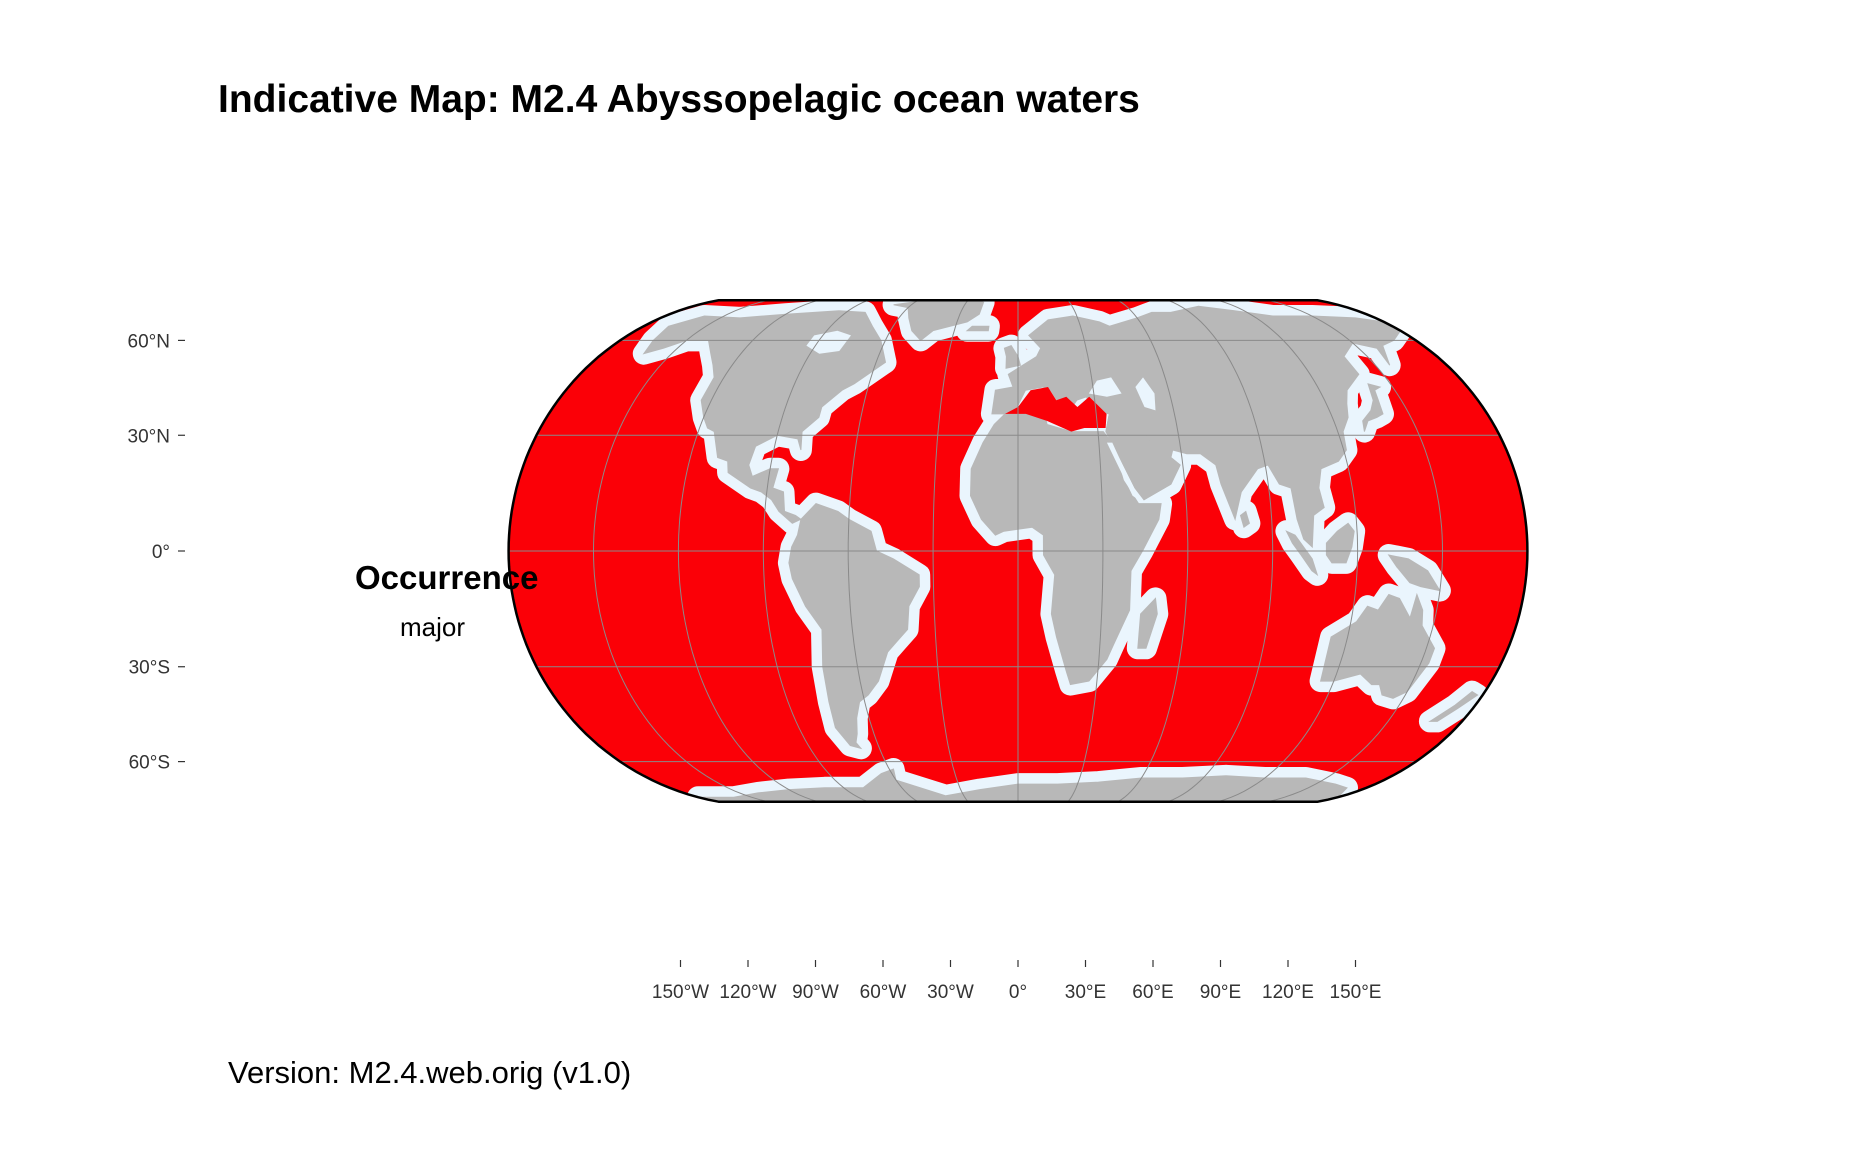 Image resolution: width=1865 pixels, height=1165 pixels. Describe the element at coordinates (1220, 992) in the screenshot. I see `longitude-label: 90°E` at that location.